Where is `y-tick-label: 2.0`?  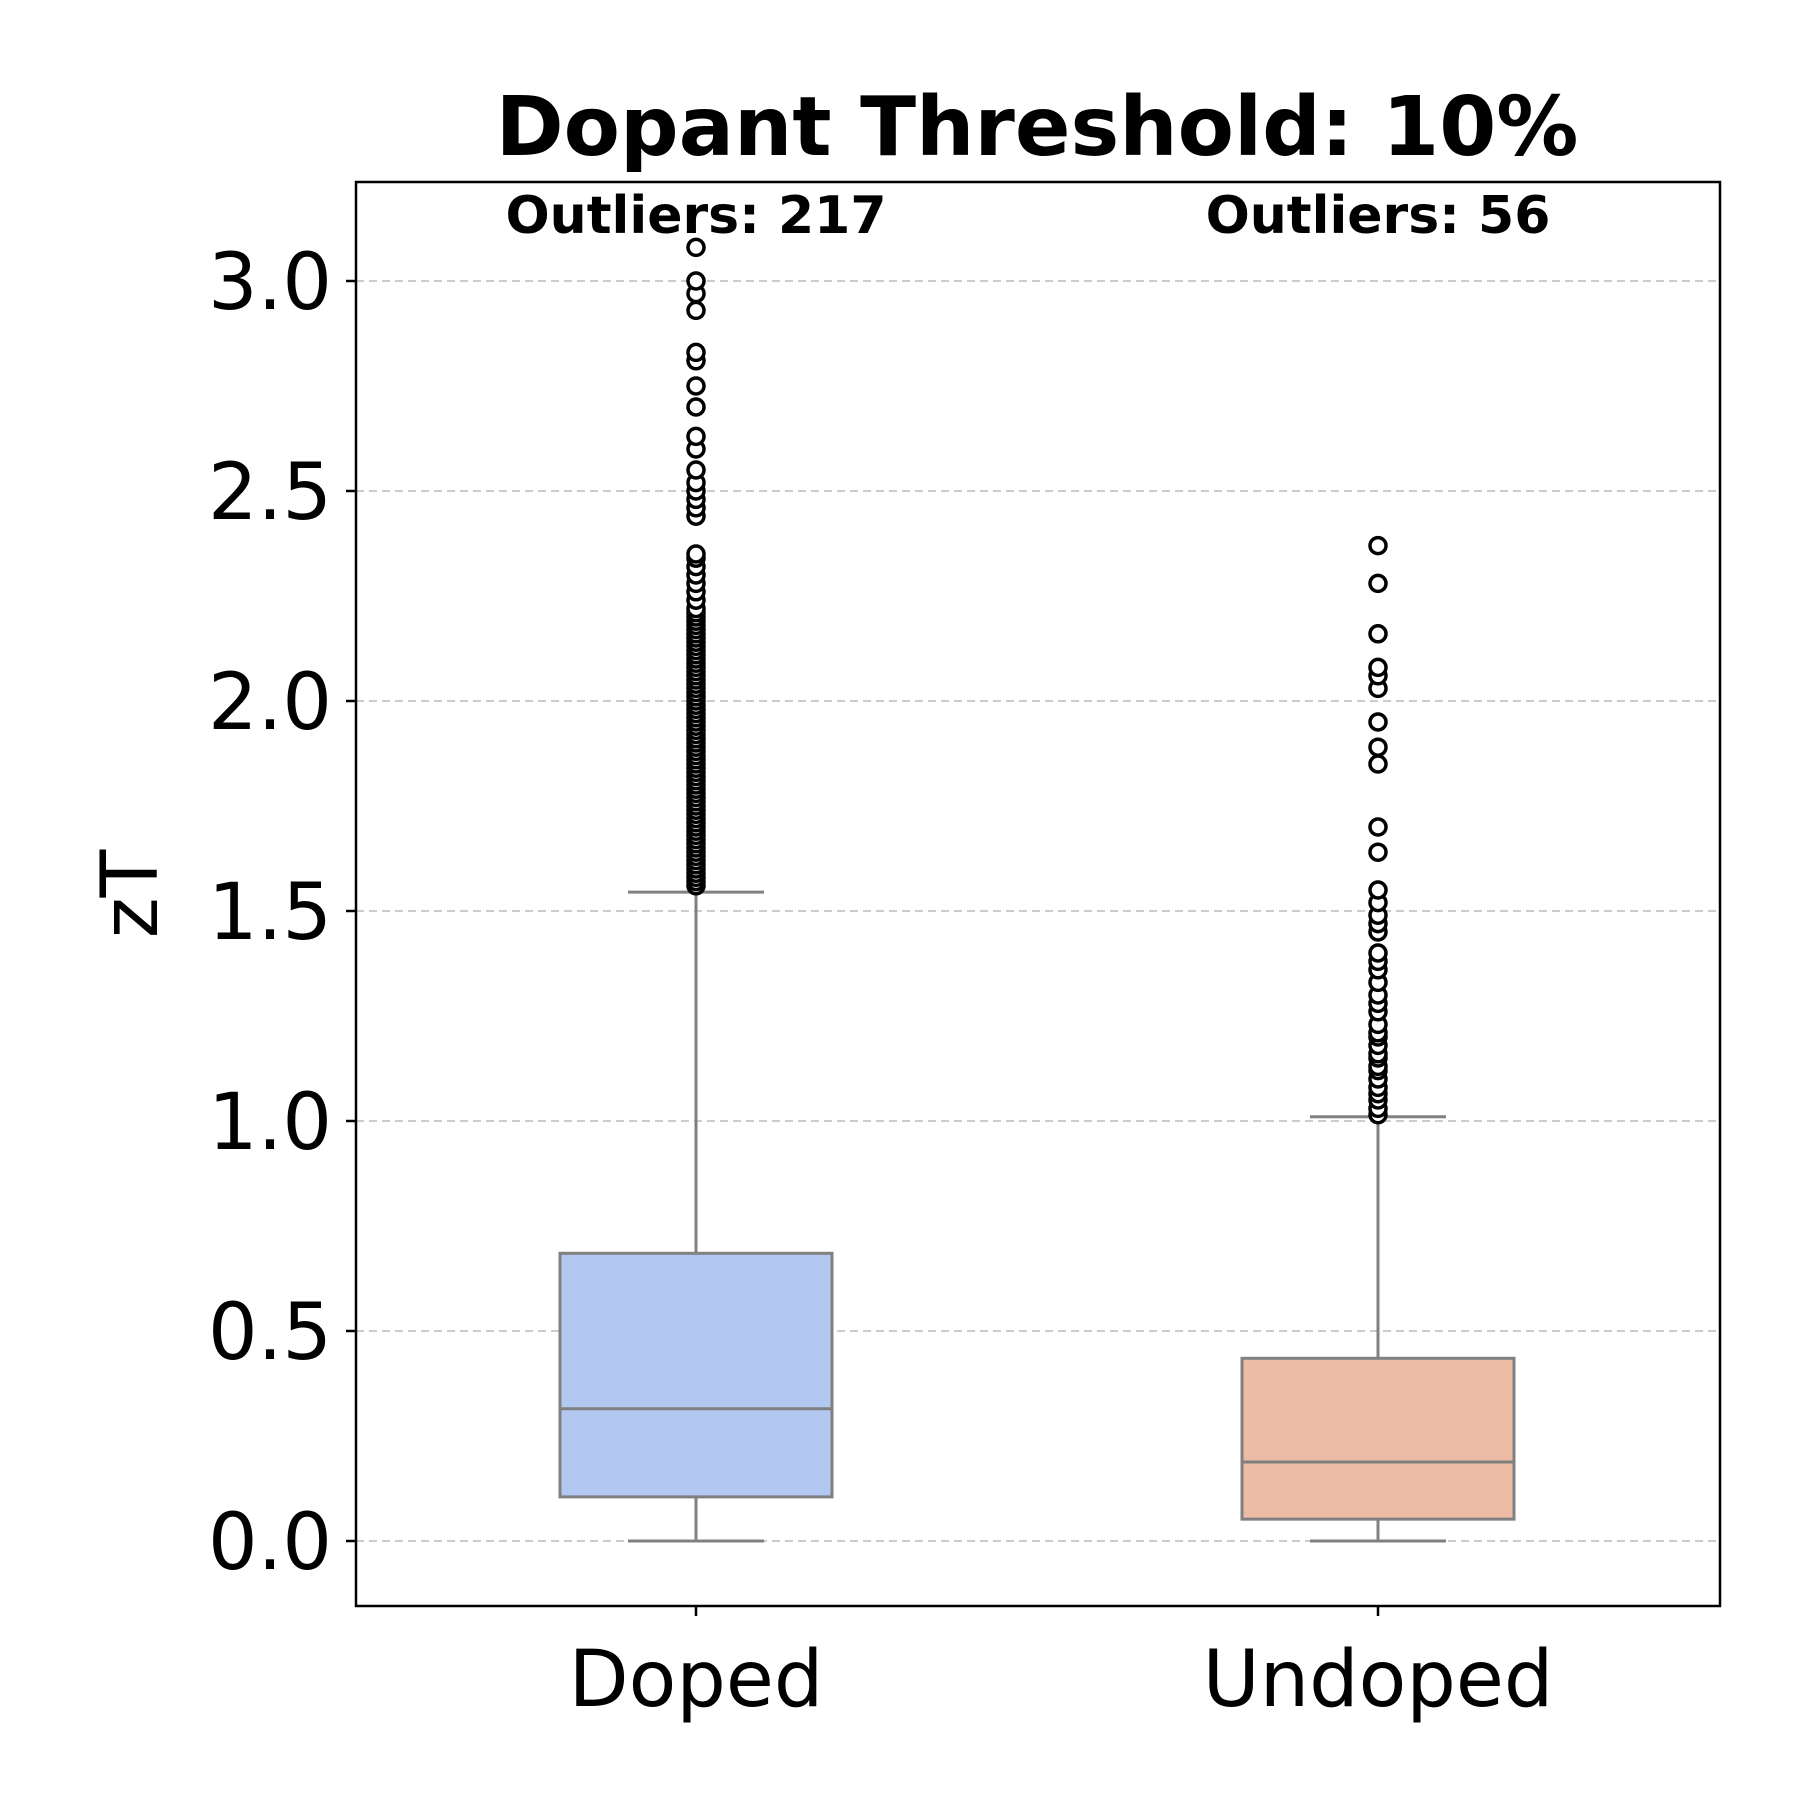 y-tick-label: 2.0 is located at coordinates (270, 703).